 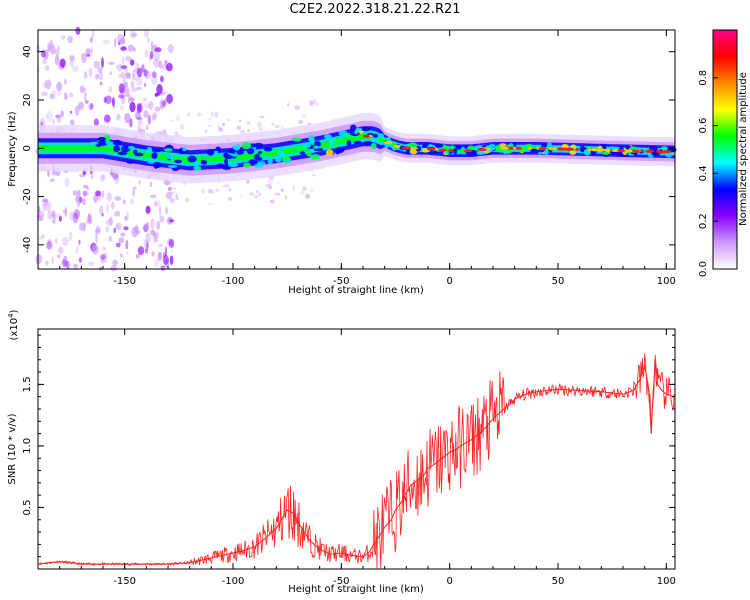 What do you see at coordinates (558, 581) in the screenshot?
I see `snr-xtick-label: 50` at bounding box center [558, 581].